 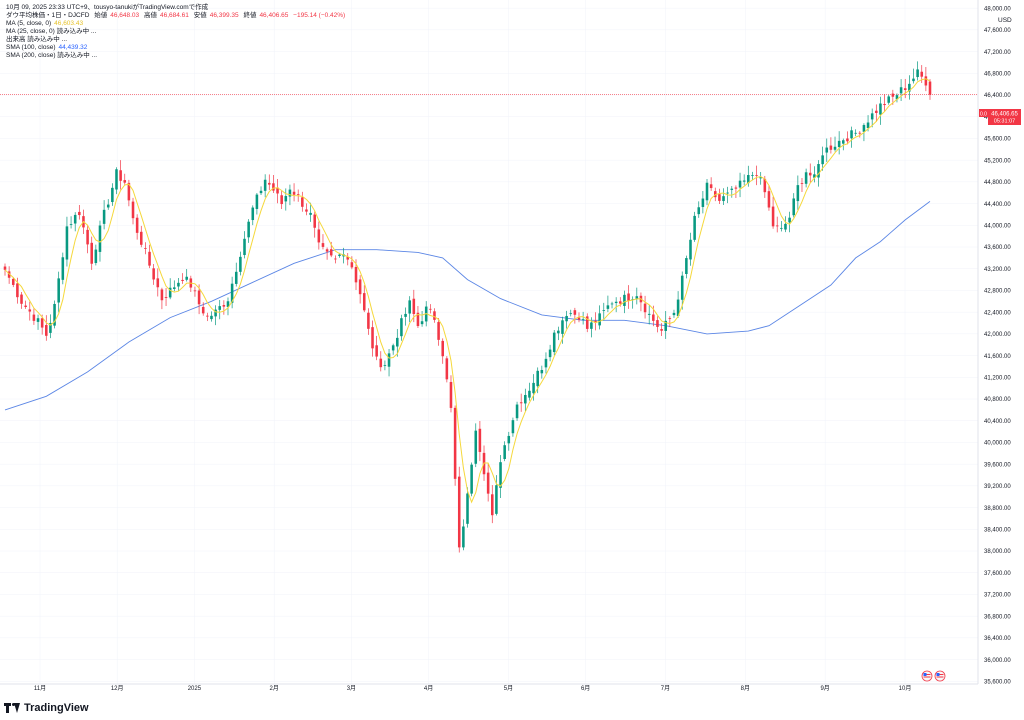 What do you see at coordinates (125, 15) in the screenshot?
I see `open-value: 46,648.03` at bounding box center [125, 15].